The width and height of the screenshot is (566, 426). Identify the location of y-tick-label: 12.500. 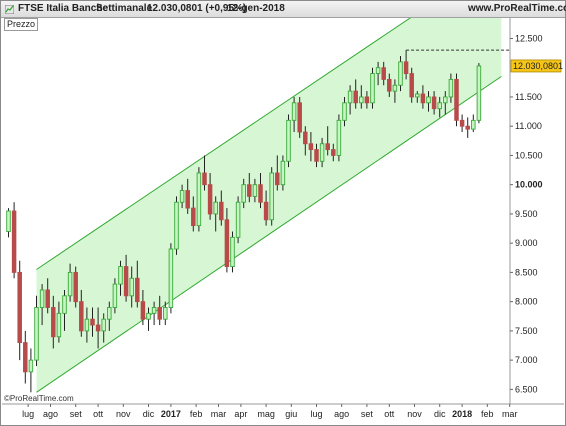
(529, 38).